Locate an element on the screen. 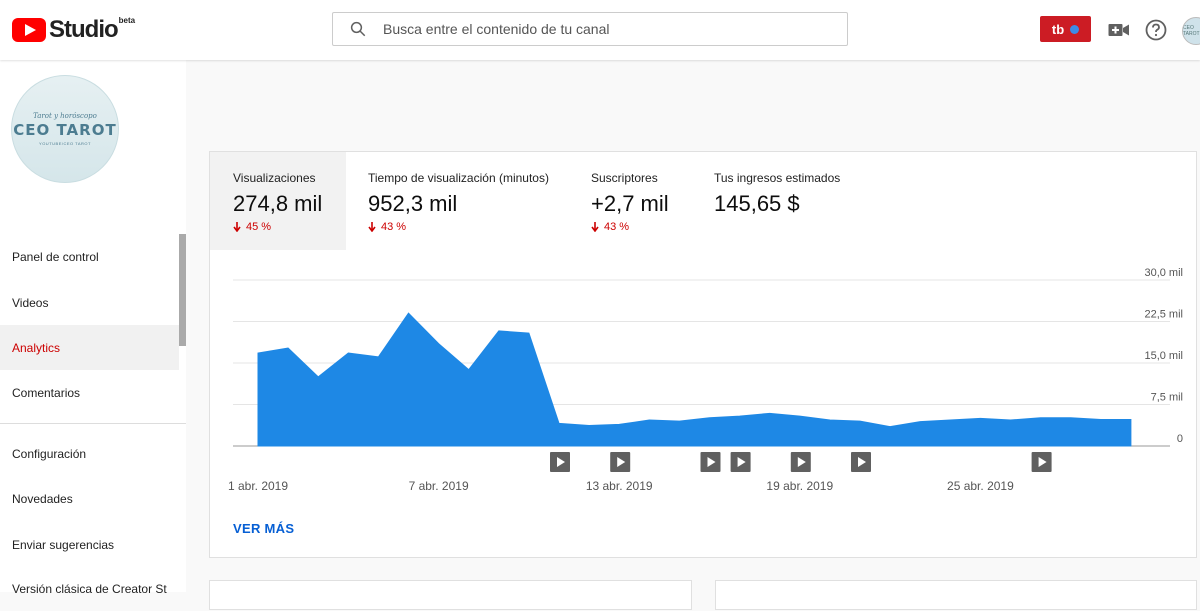 The width and height of the screenshot is (1200, 611). sidebar-scrollbar is located at coordinates (182, 290).